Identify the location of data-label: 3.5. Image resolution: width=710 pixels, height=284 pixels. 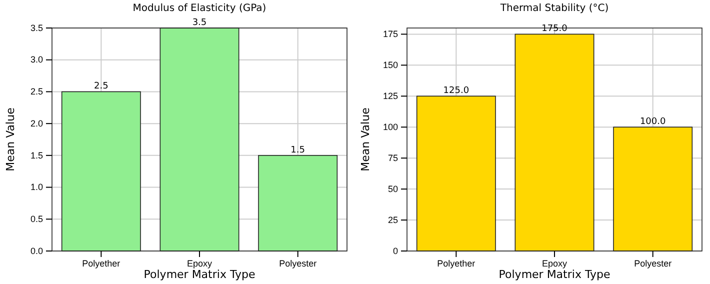
(199, 23).